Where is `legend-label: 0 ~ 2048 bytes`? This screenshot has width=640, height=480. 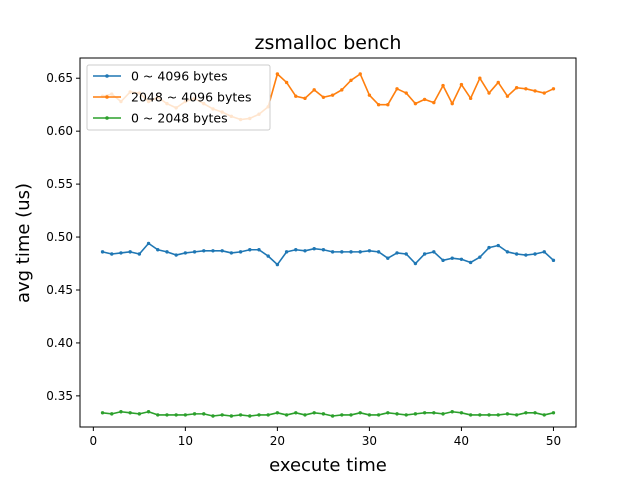
legend-label: 0 ~ 2048 bytes is located at coordinates (179, 118).